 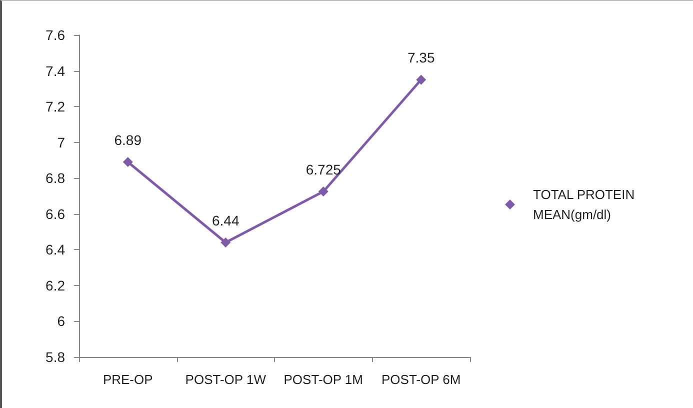 What do you see at coordinates (226, 220) in the screenshot?
I see `data-label: 6.44` at bounding box center [226, 220].